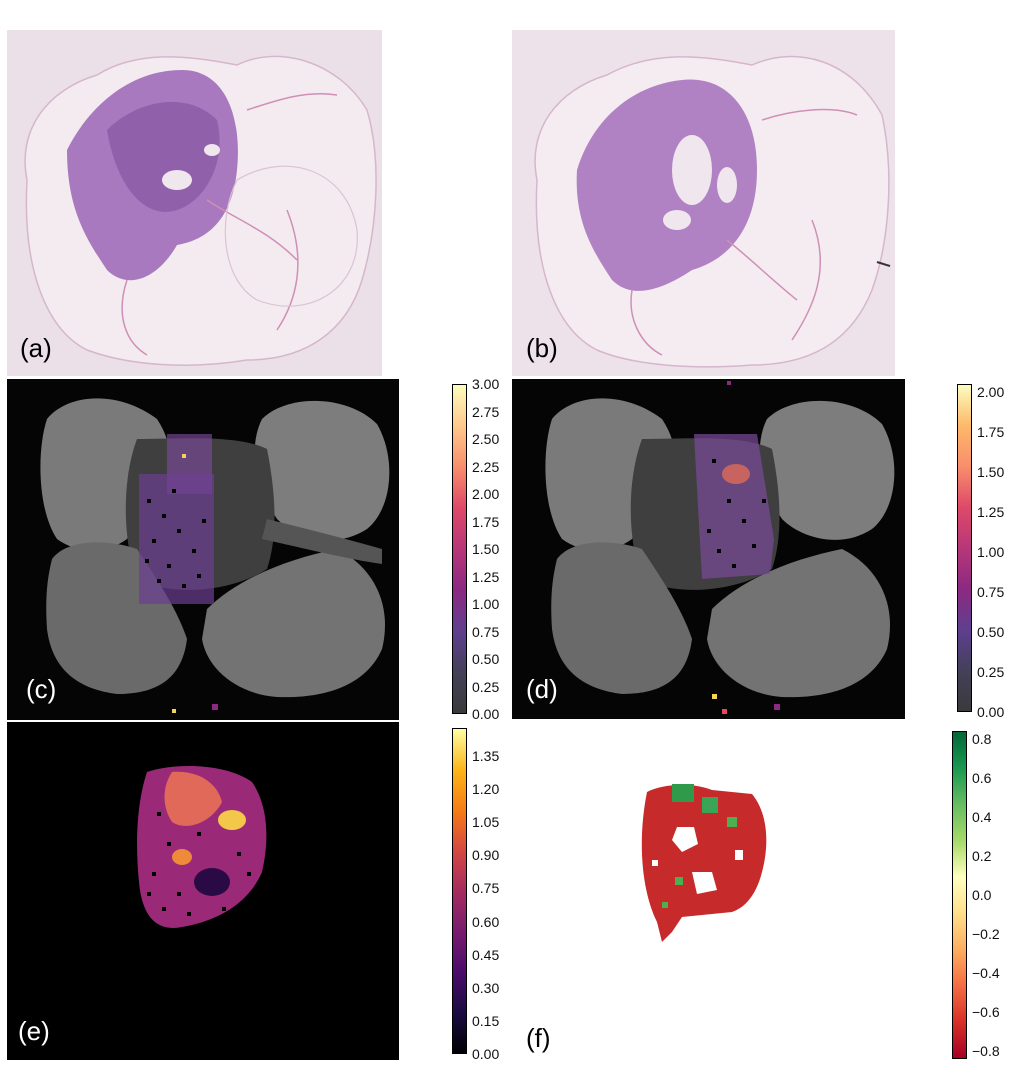  What do you see at coordinates (991, 632) in the screenshot?
I see `colorbar-d-tick: 0.50` at bounding box center [991, 632].